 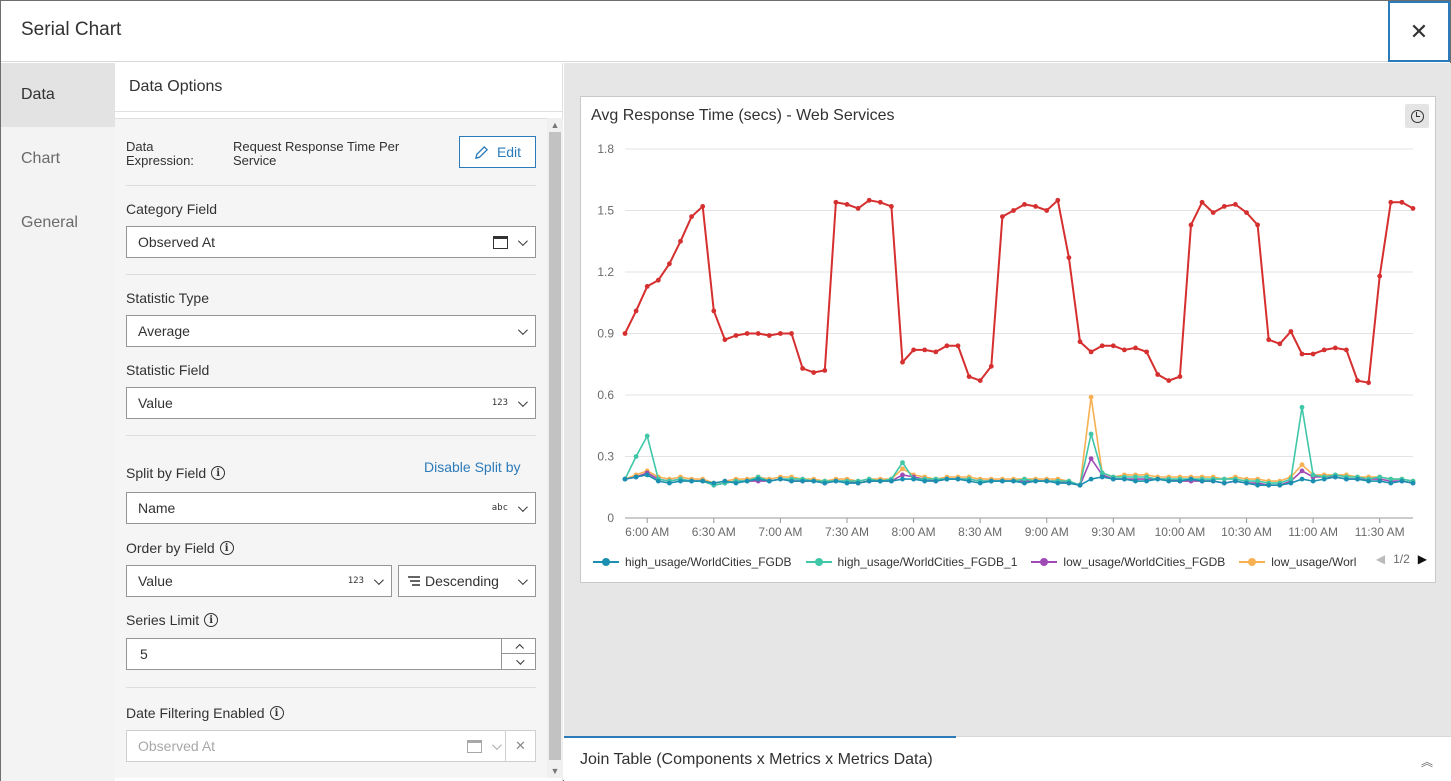 What do you see at coordinates (780, 532) in the screenshot?
I see `x-tick-label: 7:00 AM` at bounding box center [780, 532].